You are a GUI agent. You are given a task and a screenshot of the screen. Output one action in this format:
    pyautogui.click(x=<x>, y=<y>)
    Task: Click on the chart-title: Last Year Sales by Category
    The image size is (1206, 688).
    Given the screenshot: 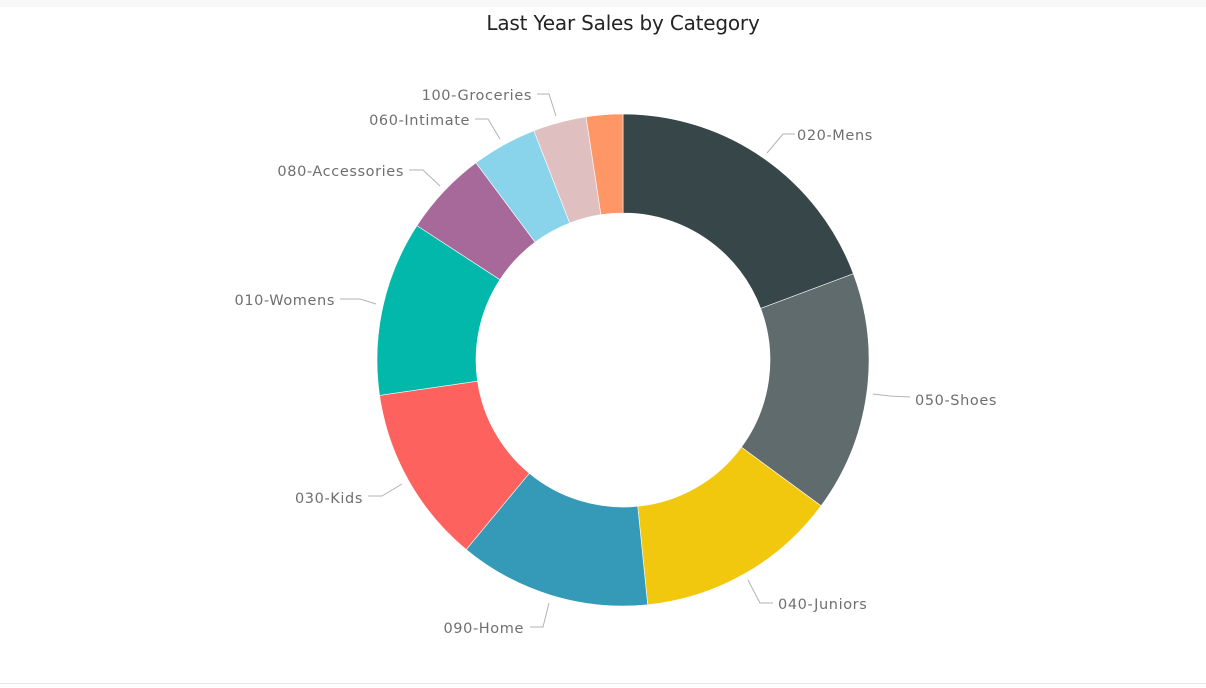 What is the action you would take?
    pyautogui.click(x=623, y=23)
    